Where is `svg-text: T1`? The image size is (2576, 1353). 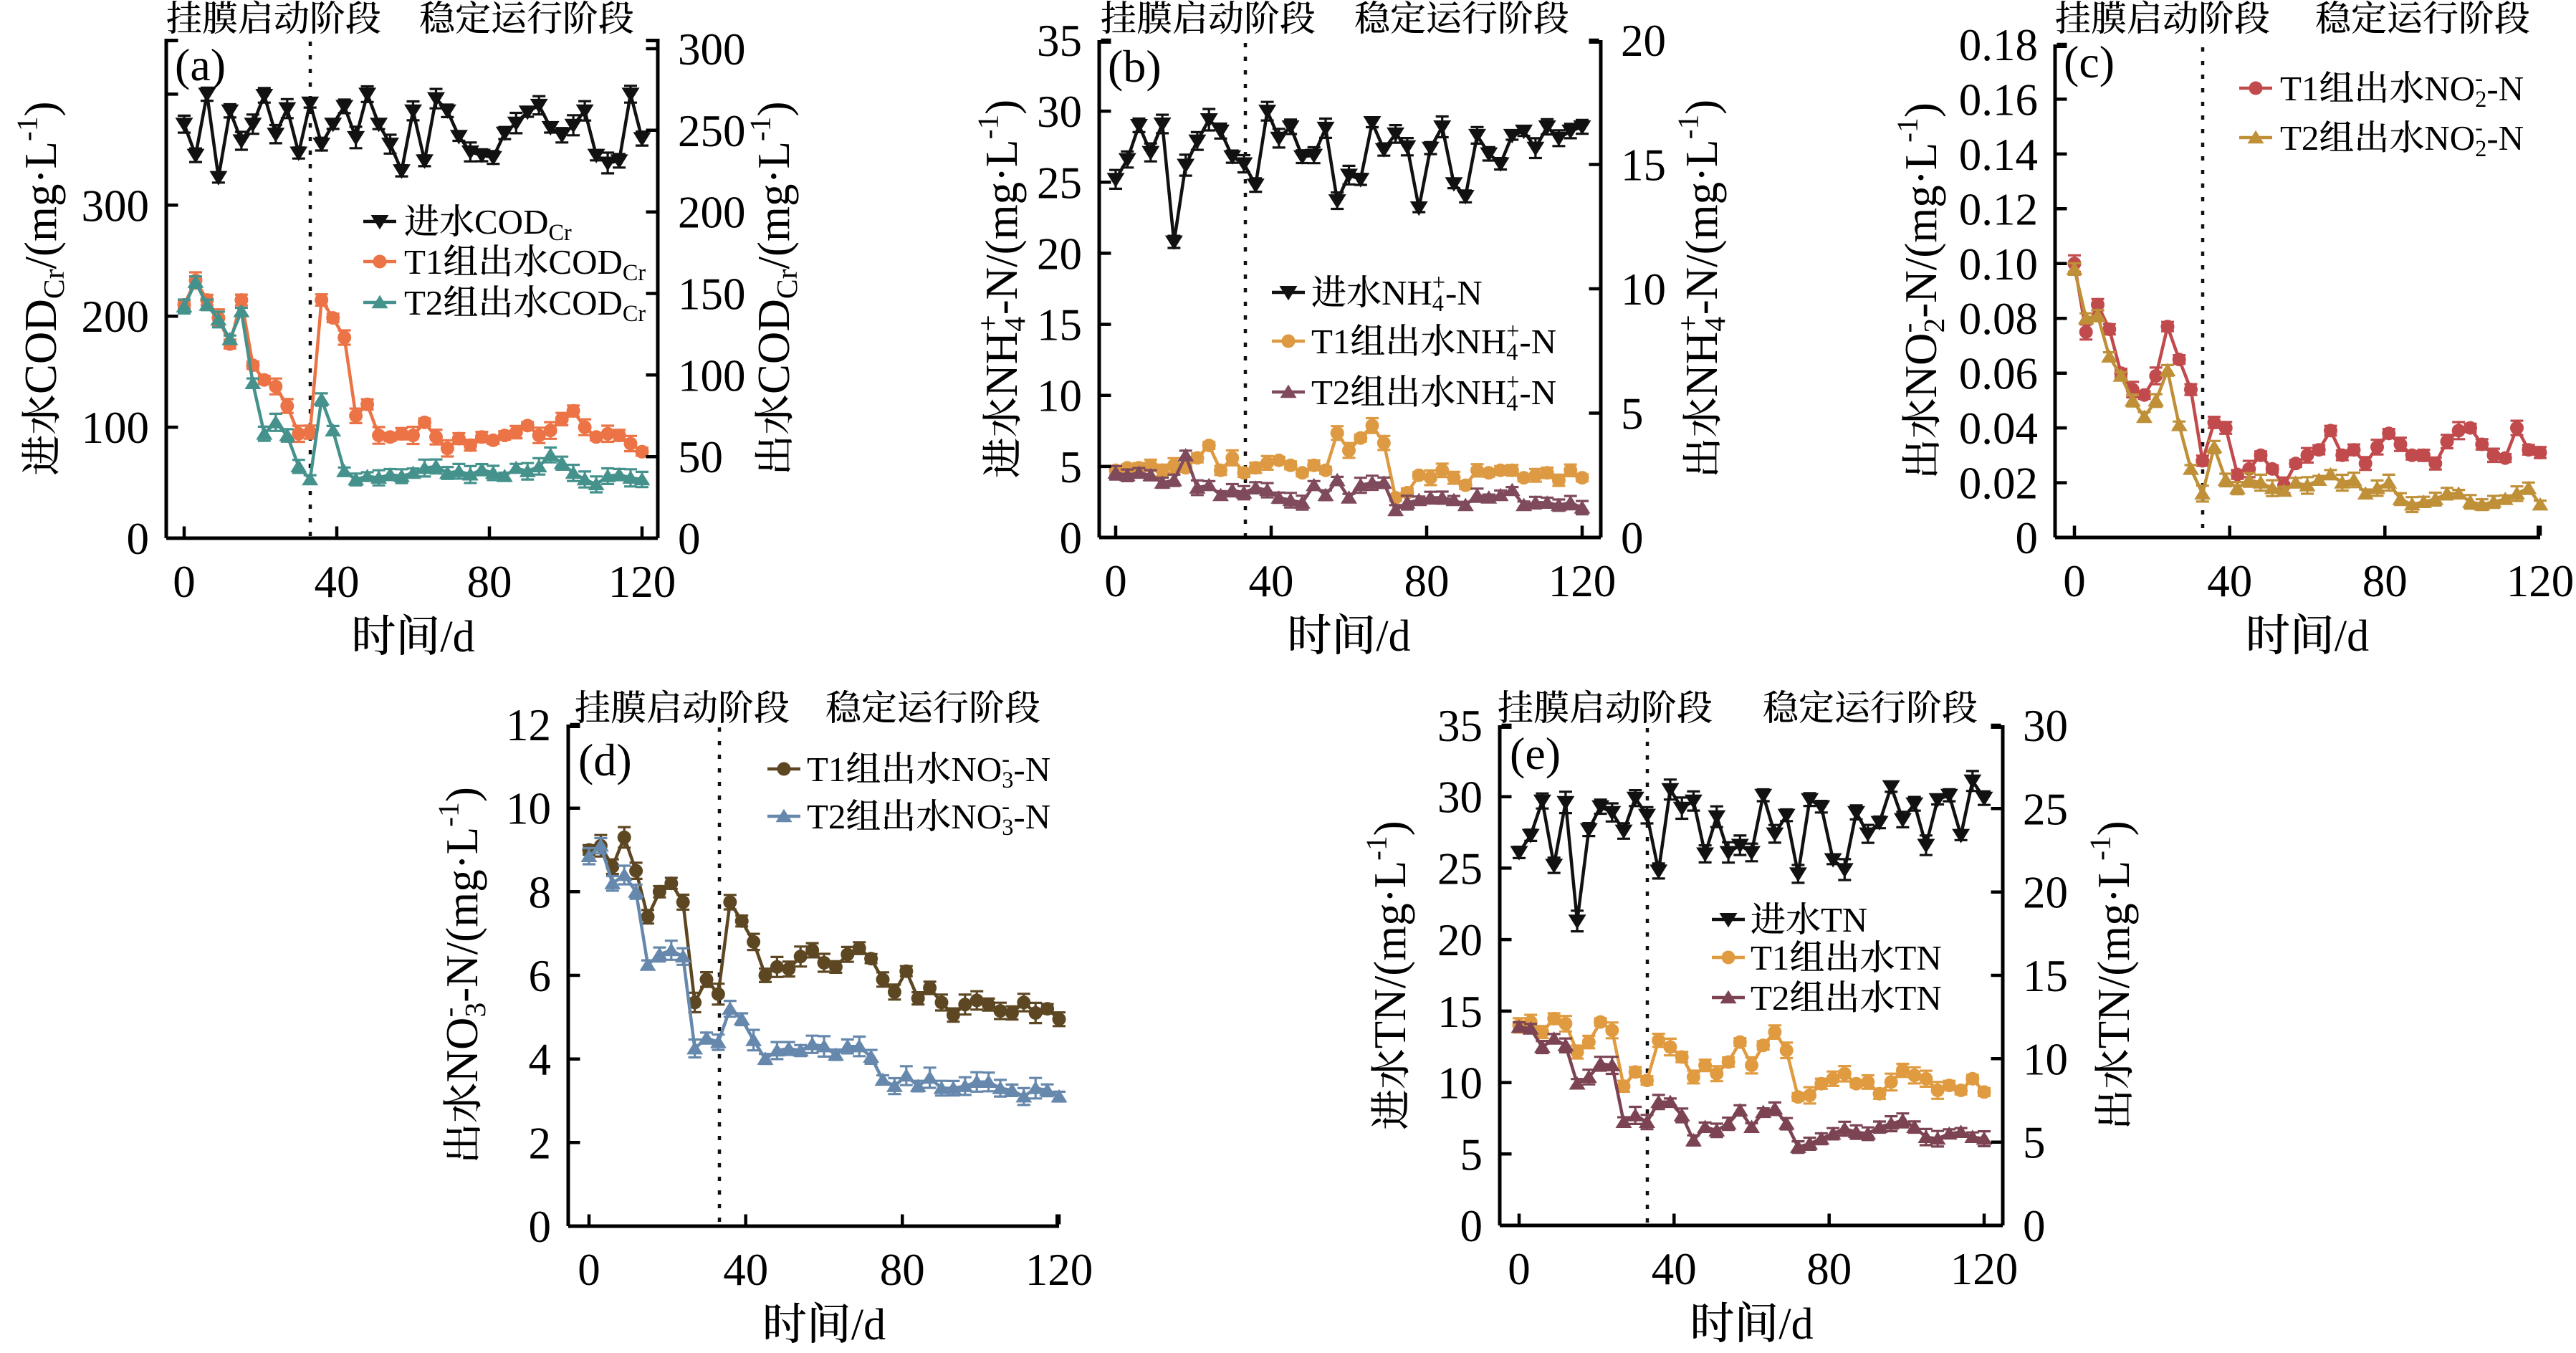
svg-text: T1 is located at coordinates (1330, 341).